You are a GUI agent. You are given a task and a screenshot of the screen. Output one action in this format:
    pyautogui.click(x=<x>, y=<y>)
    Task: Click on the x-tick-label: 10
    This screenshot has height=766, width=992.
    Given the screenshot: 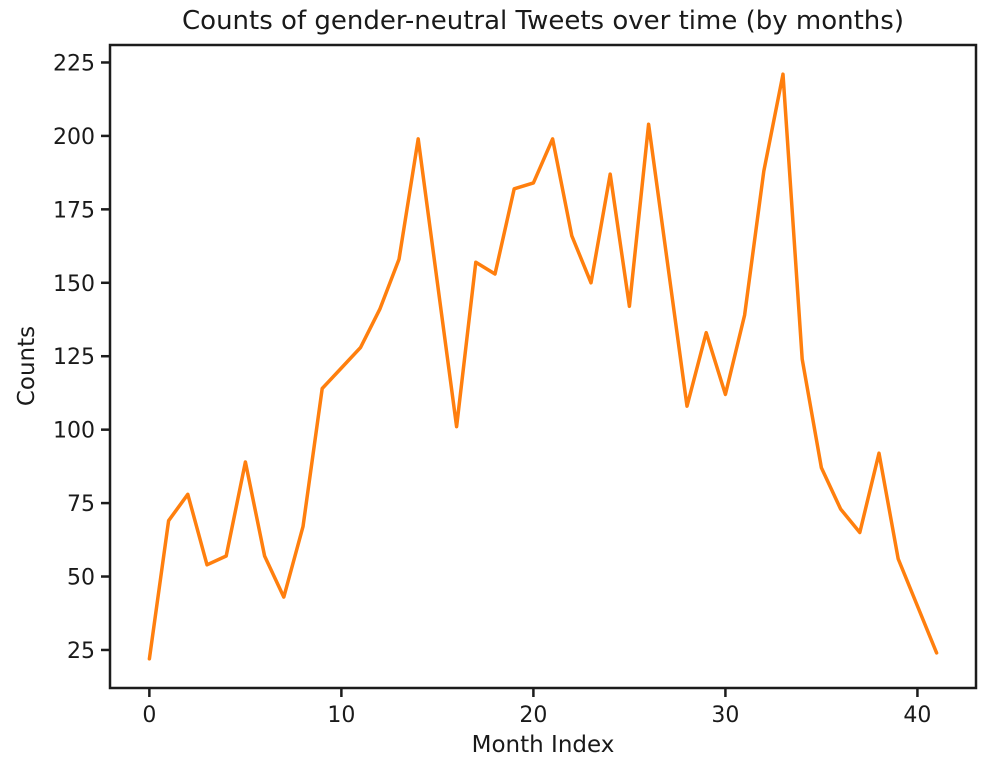 What is the action you would take?
    pyautogui.click(x=341, y=715)
    